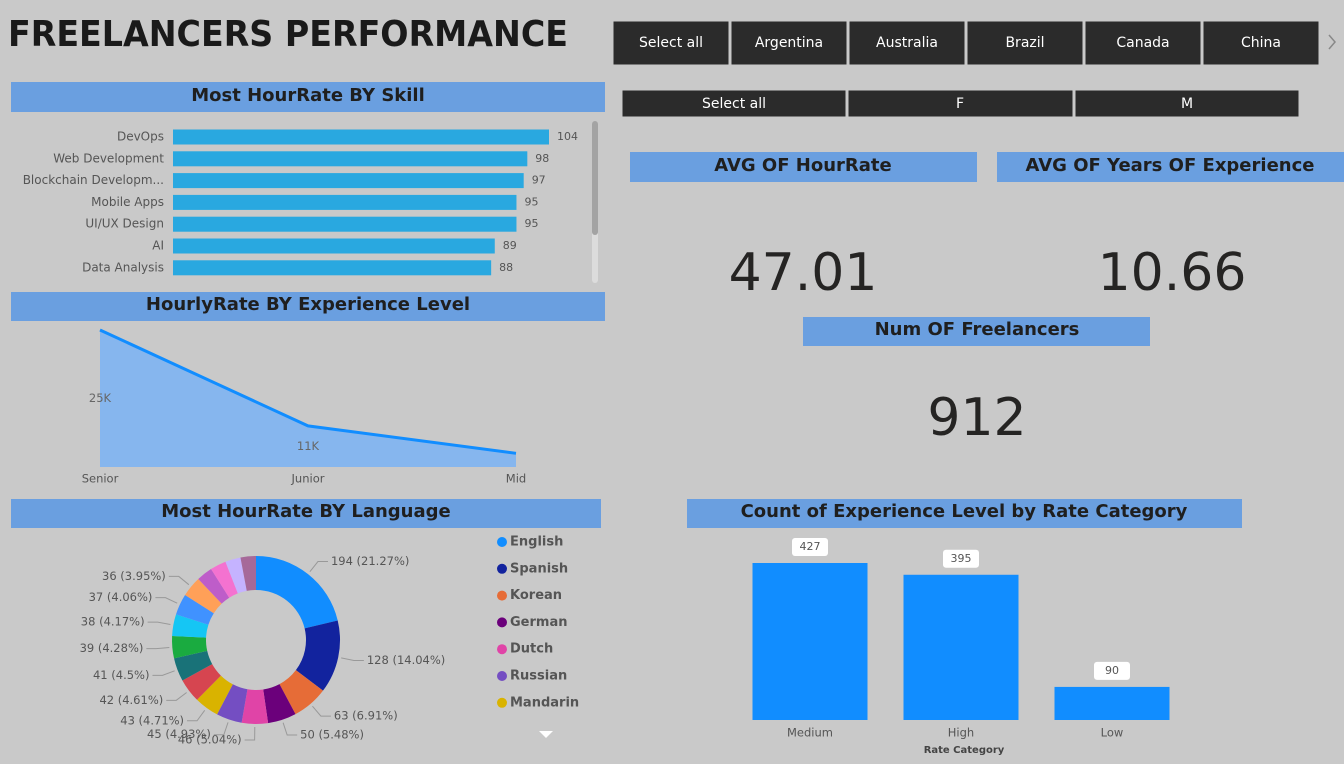 The width and height of the screenshot is (1344, 764). I want to click on x-tick-label: Junior, so click(308, 479).